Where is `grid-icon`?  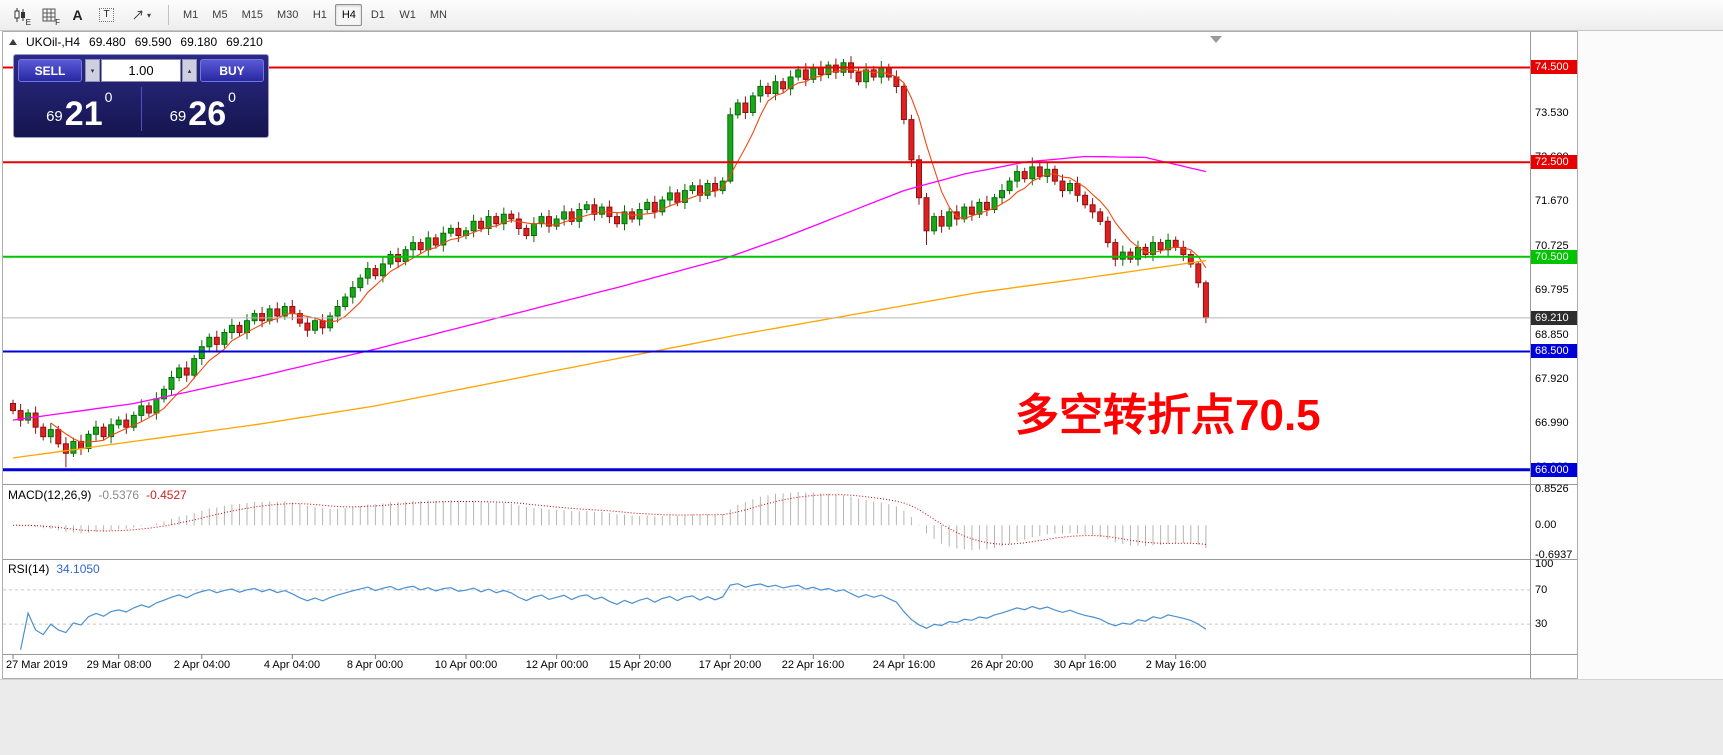
grid-icon is located at coordinates (48, 15).